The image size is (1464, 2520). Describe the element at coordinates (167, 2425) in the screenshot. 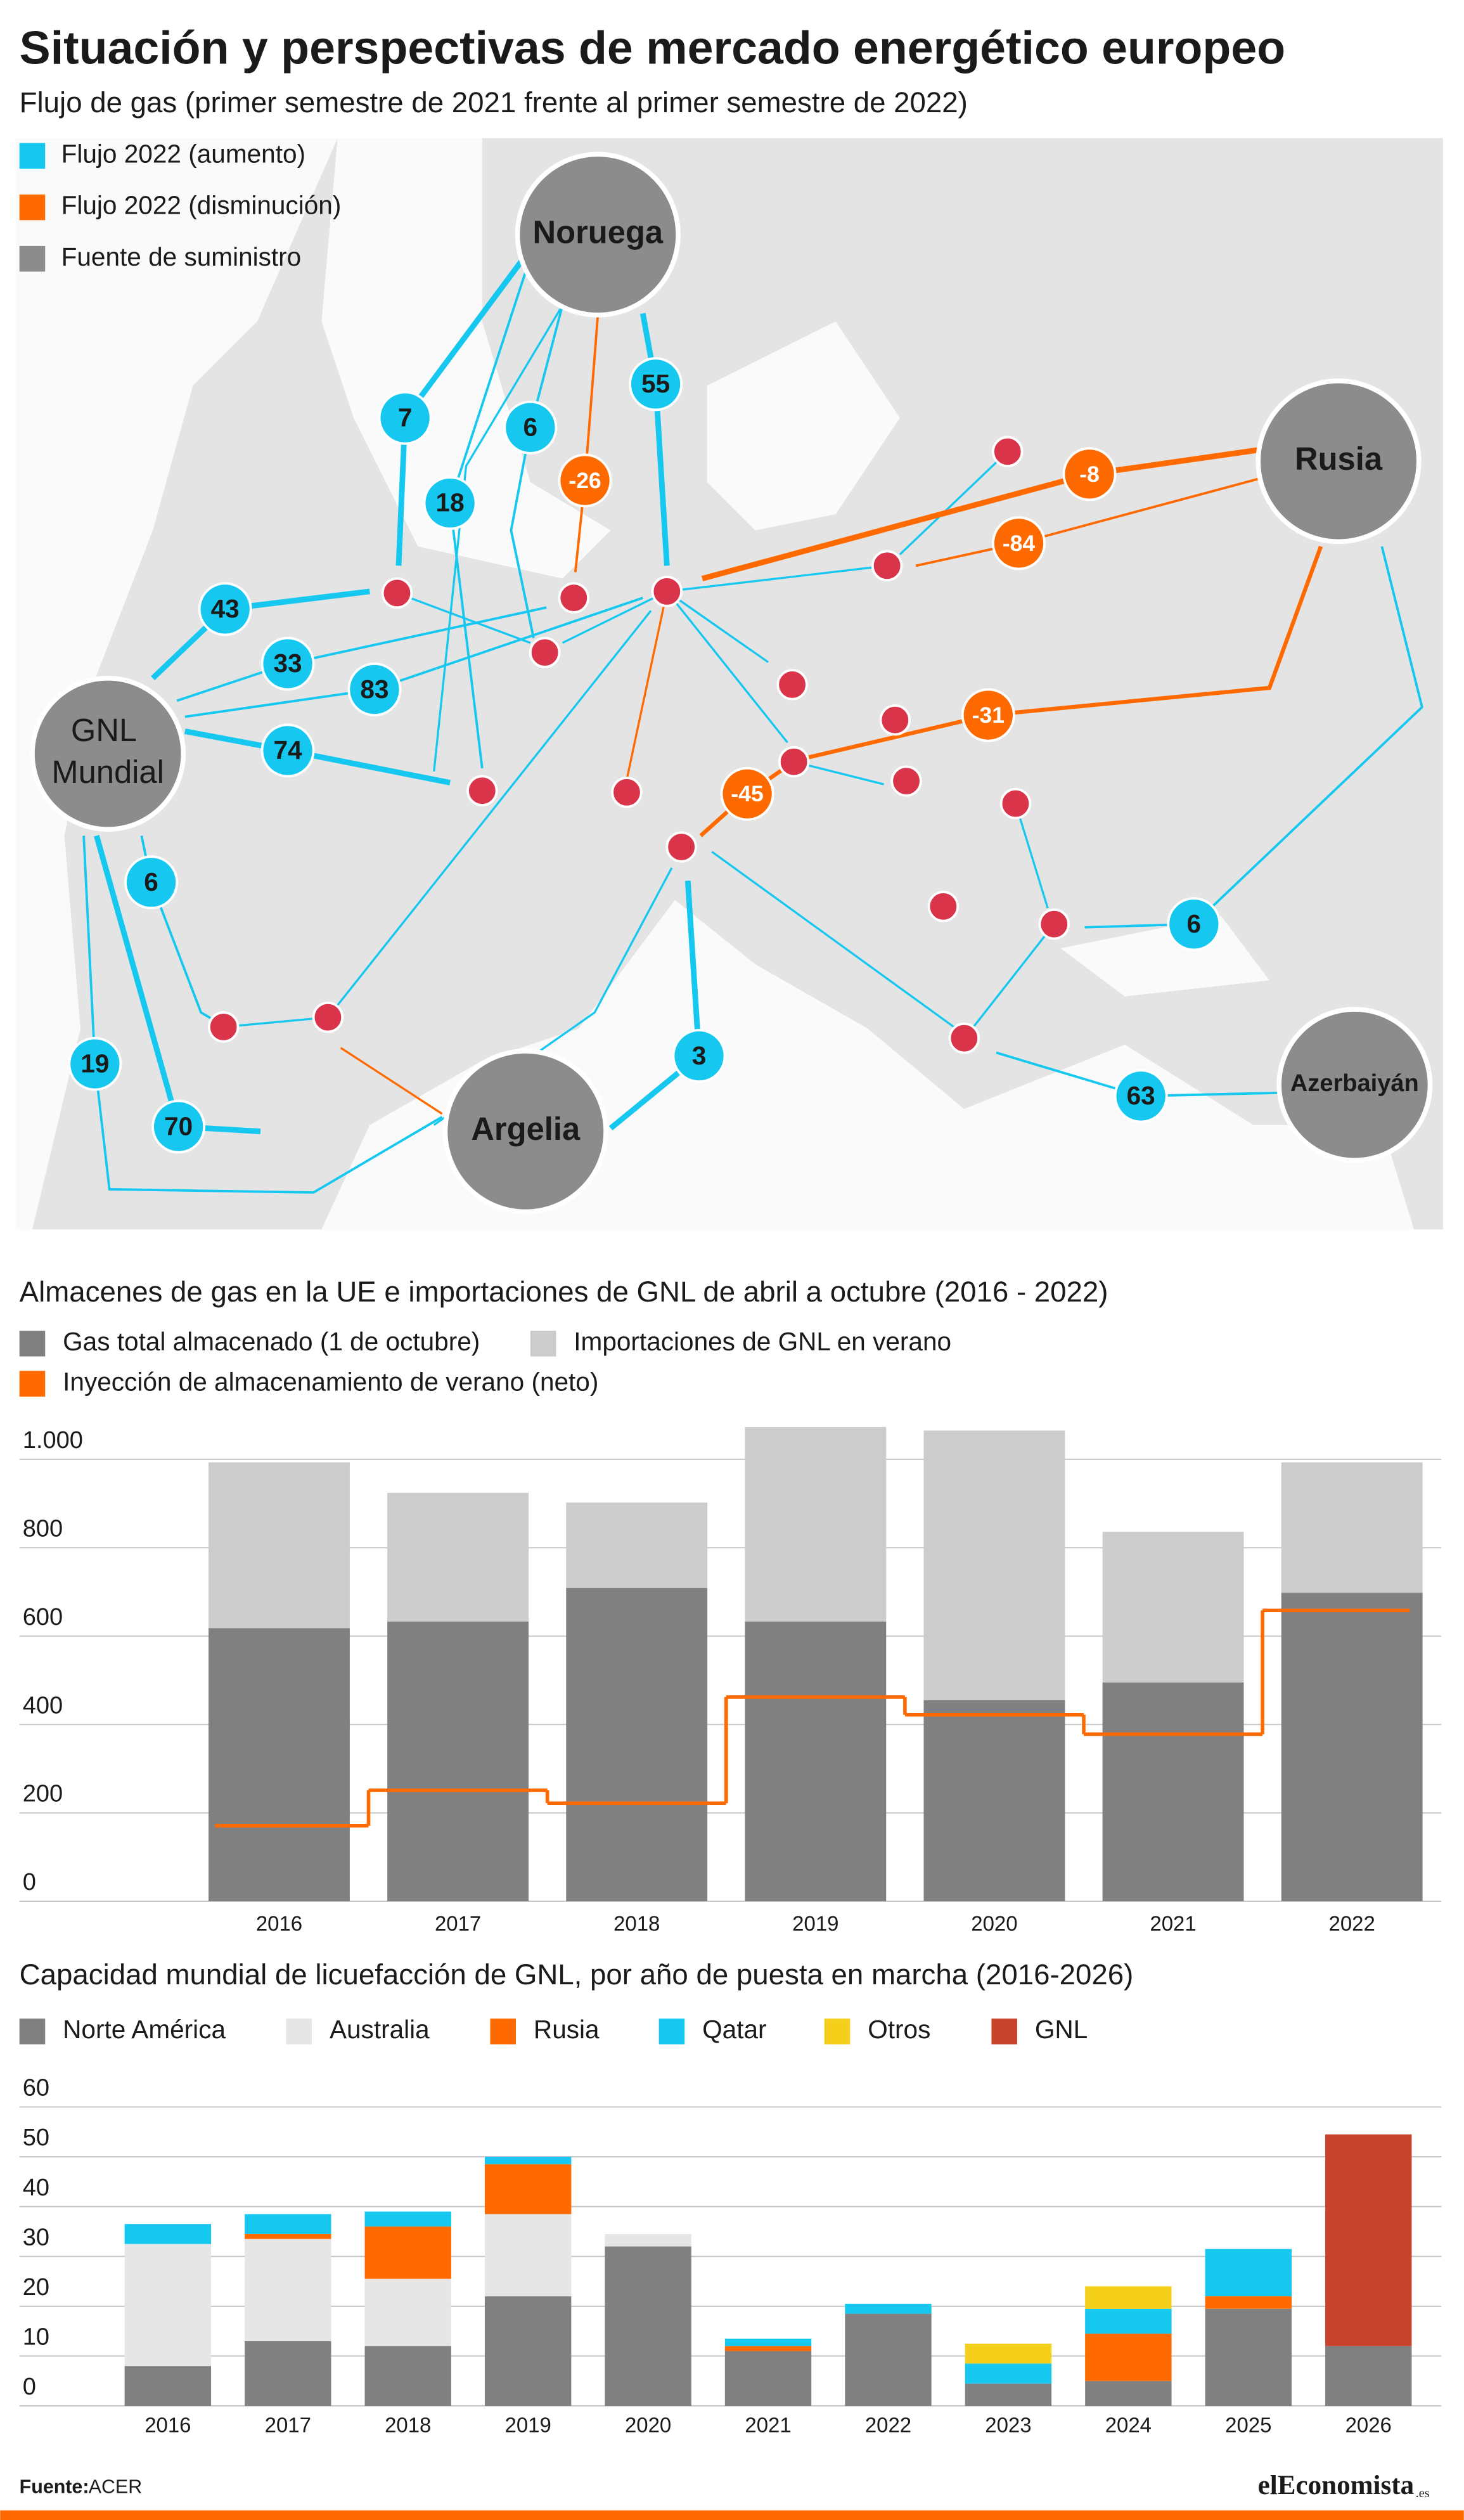

I see `x-tick-label: 2016` at that location.